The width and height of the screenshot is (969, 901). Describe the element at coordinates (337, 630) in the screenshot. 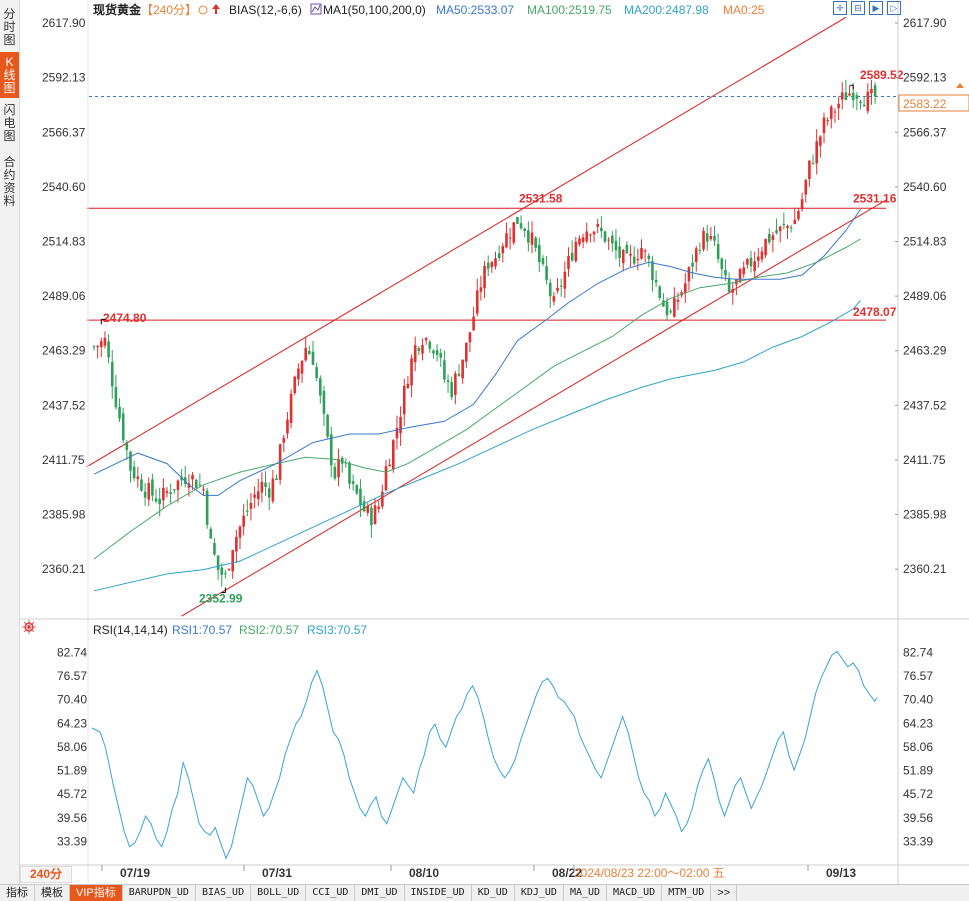

I see `rsi3-value: RSI3:70.57` at that location.